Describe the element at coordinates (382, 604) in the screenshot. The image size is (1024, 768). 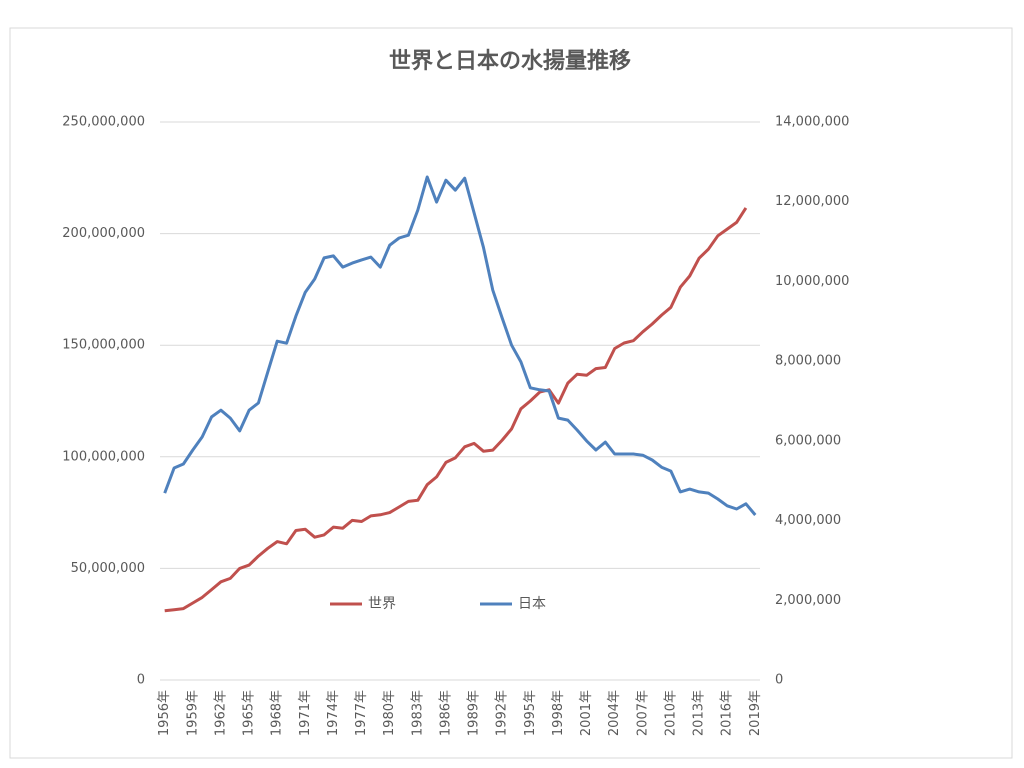
I see `legend-label: 世界` at that location.